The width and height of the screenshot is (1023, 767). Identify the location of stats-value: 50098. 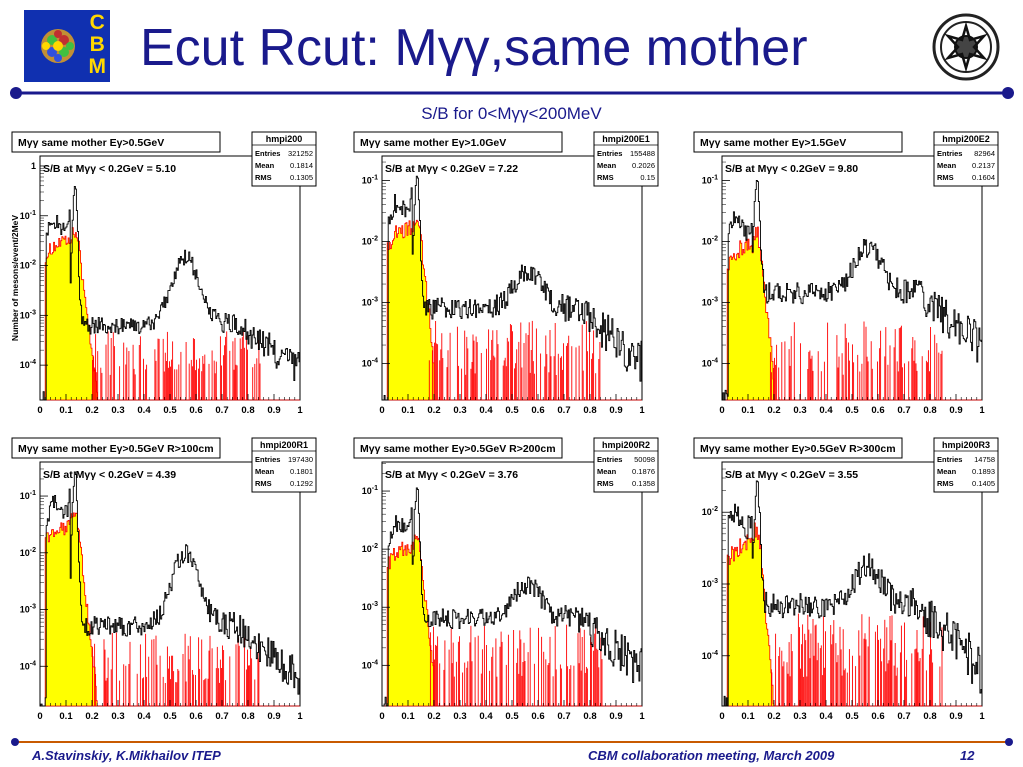
(644, 459).